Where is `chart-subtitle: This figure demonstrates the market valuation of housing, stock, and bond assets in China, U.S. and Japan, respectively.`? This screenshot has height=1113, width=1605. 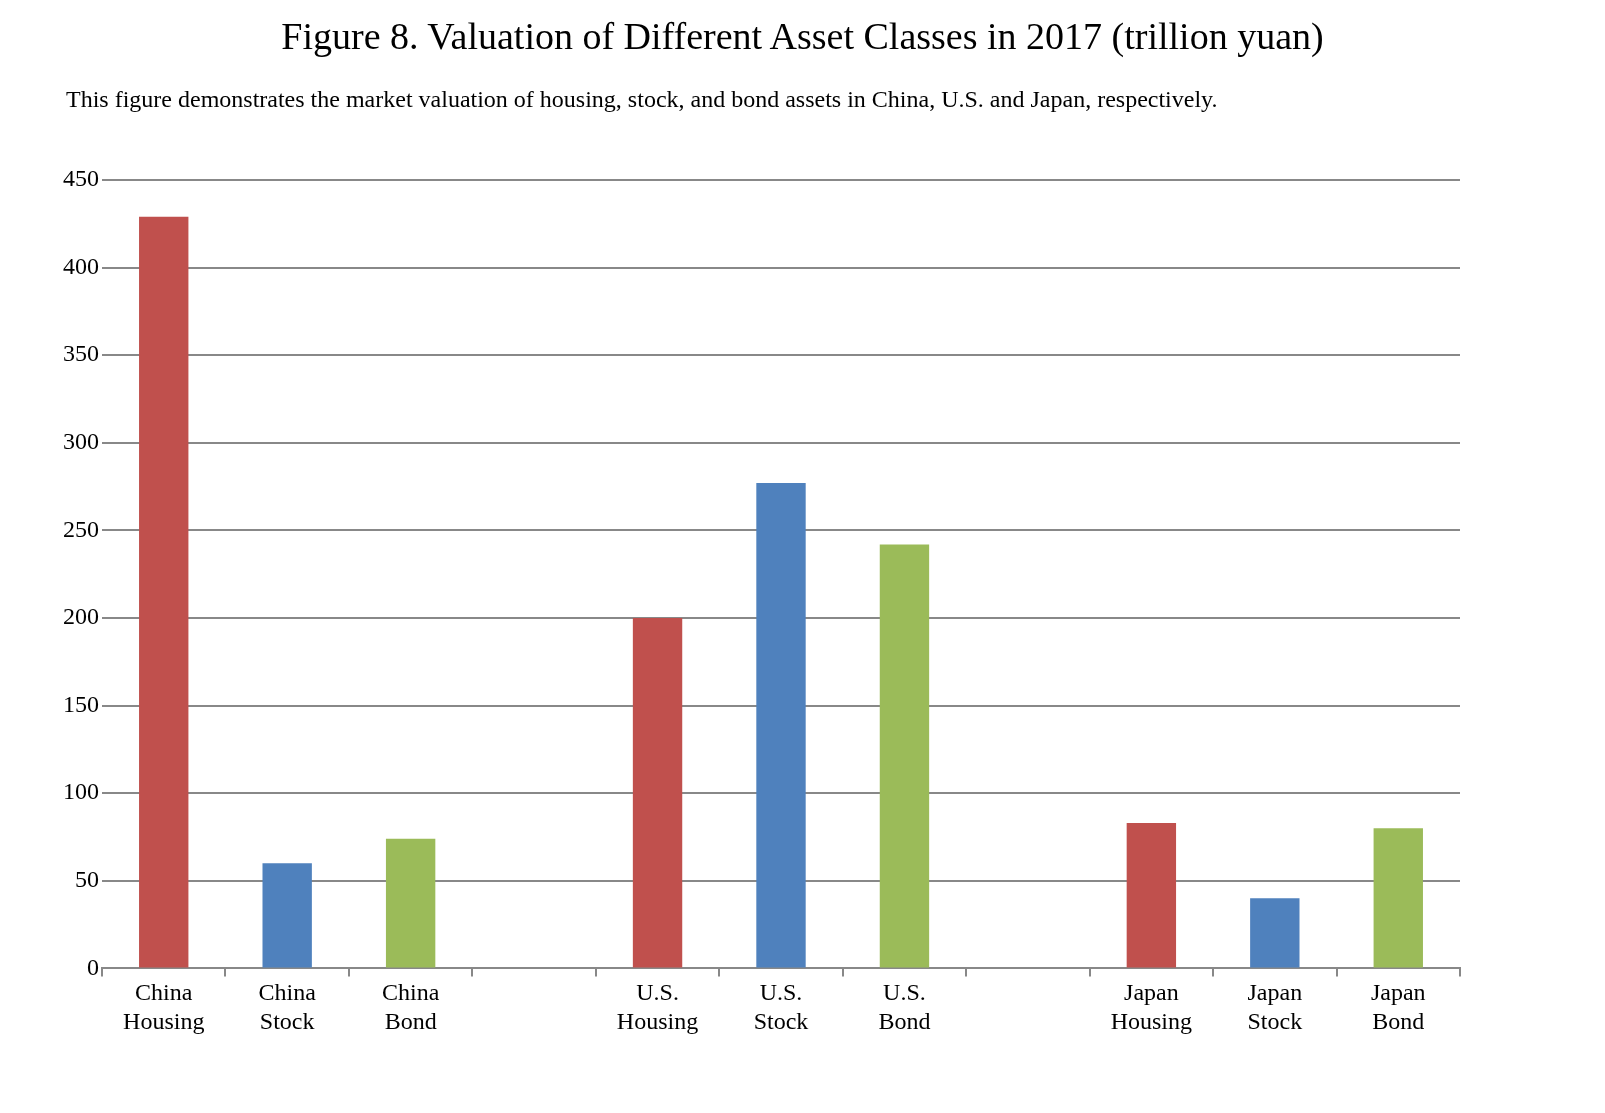
chart-subtitle: This figure demonstrates the market valuation of housing, stock, and bond assets in China, U.S. and Japan, respectively. is located at coordinates (642, 99).